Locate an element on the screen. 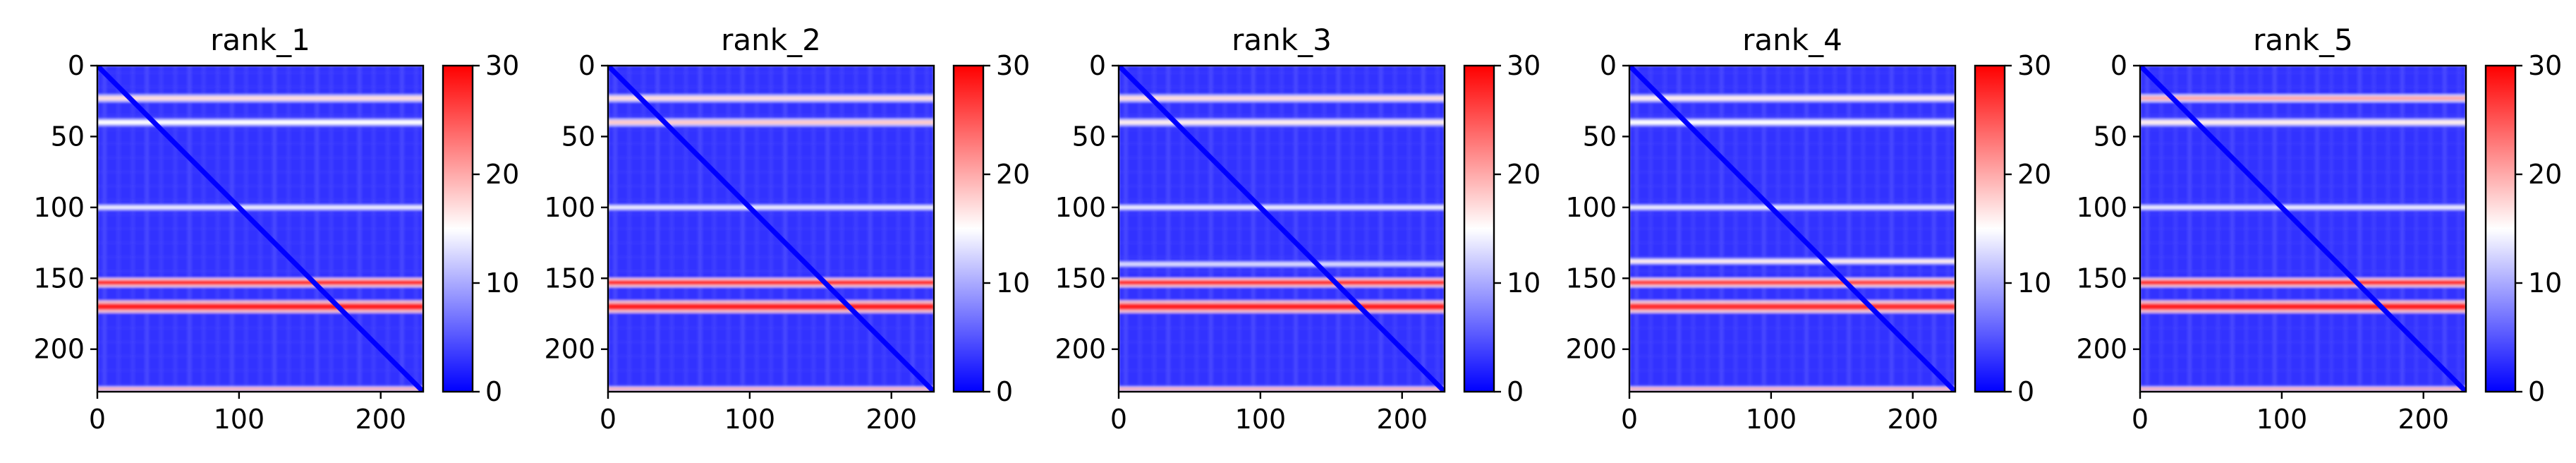 The width and height of the screenshot is (2576, 463). panel-title: rank_2 is located at coordinates (771, 40).